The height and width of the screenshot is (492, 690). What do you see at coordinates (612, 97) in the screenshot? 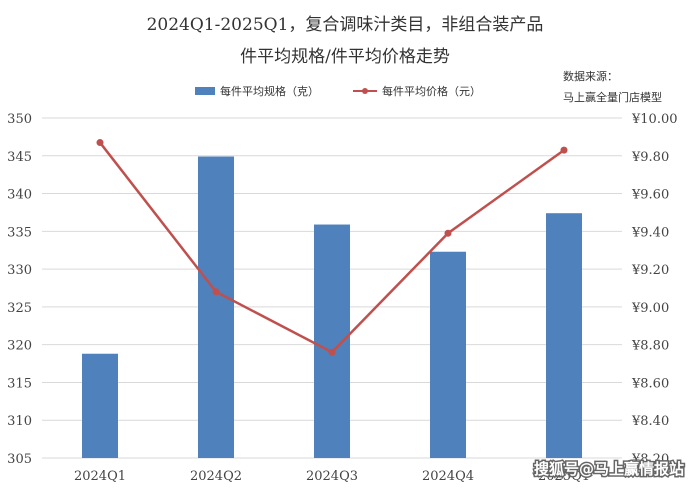
I see `source-name: 马上赢全量门店模型` at bounding box center [612, 97].